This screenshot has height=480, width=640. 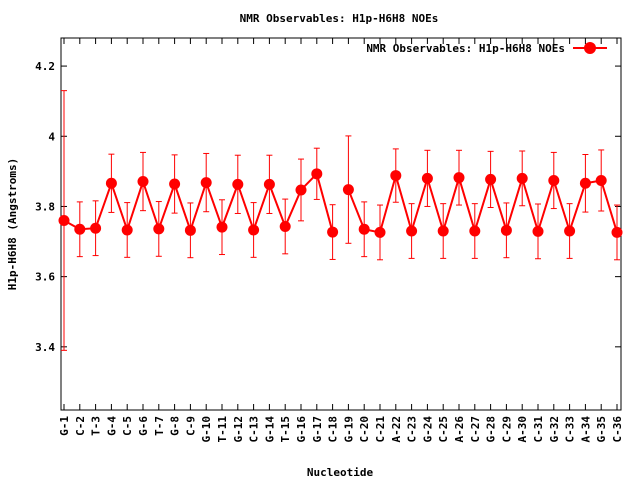 I want to click on x-tick-label: G-24, so click(x=427, y=429).